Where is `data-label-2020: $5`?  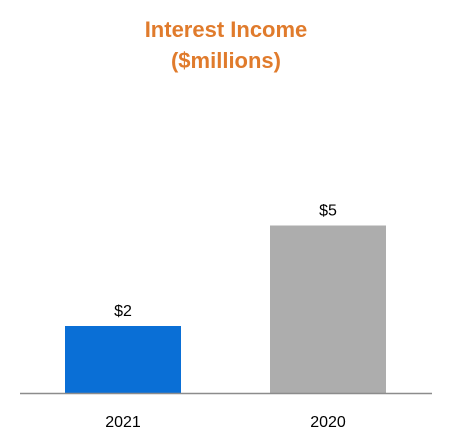 data-label-2020: $5 is located at coordinates (328, 211).